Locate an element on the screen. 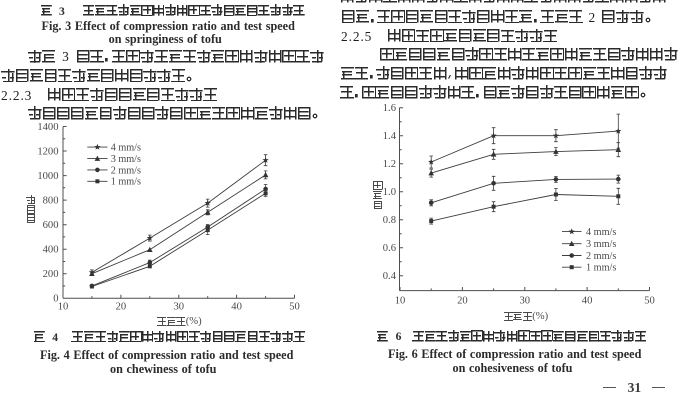 This screenshot has height=402, width=681. svg-text: 1000 is located at coordinates (47, 176).